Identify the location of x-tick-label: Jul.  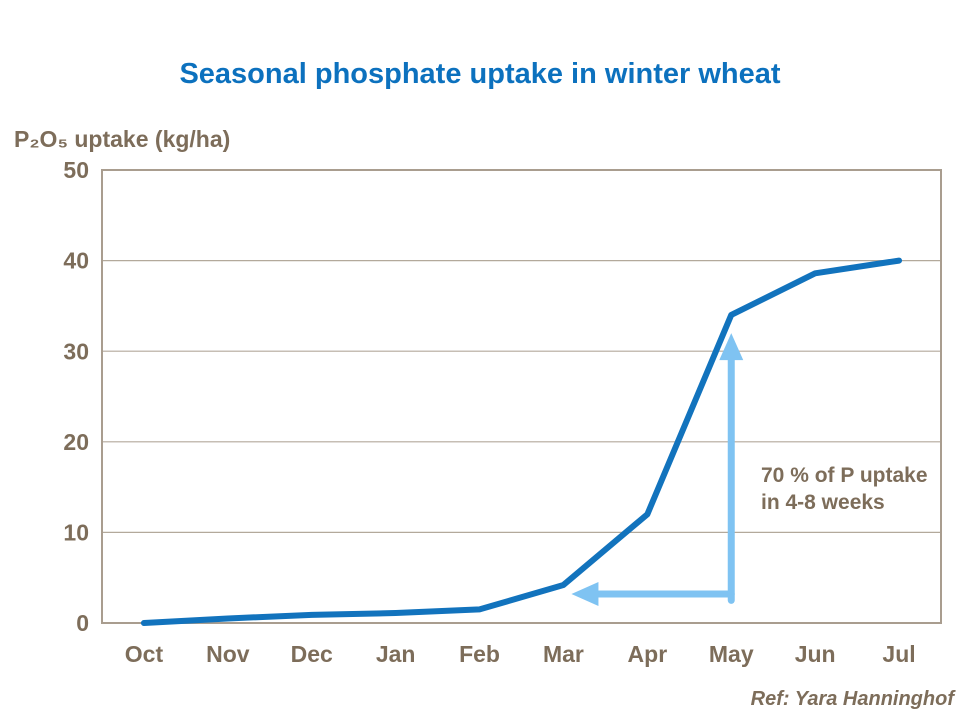
(898, 654).